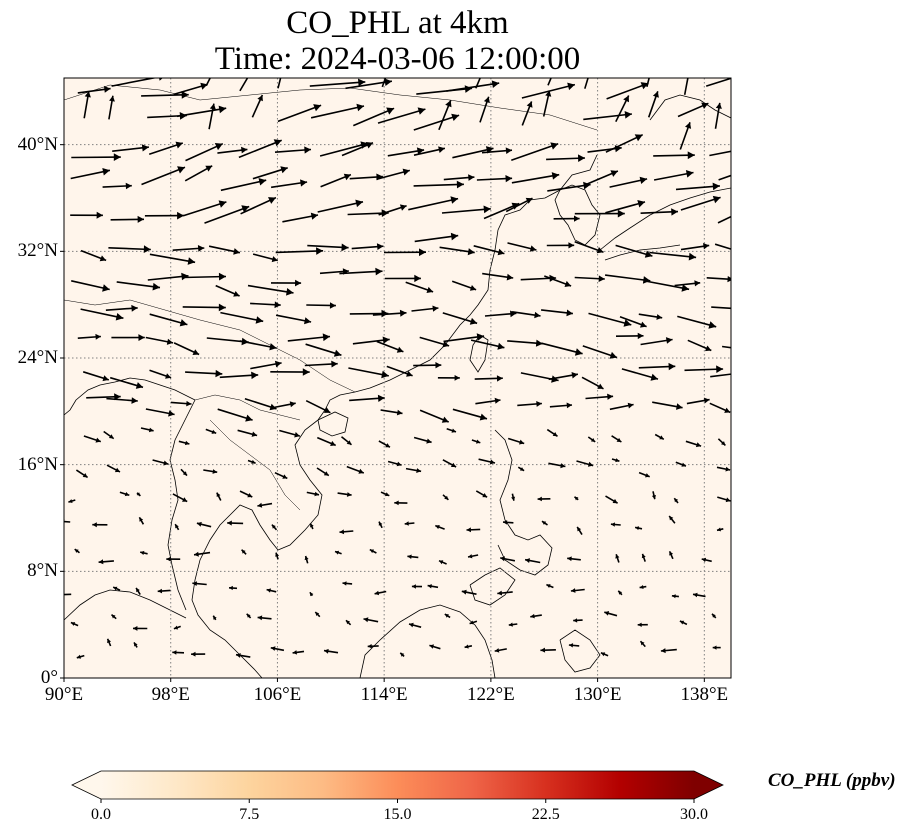 This screenshot has height=836, width=919. I want to click on lat-tick-label: 16°N, so click(37, 464).